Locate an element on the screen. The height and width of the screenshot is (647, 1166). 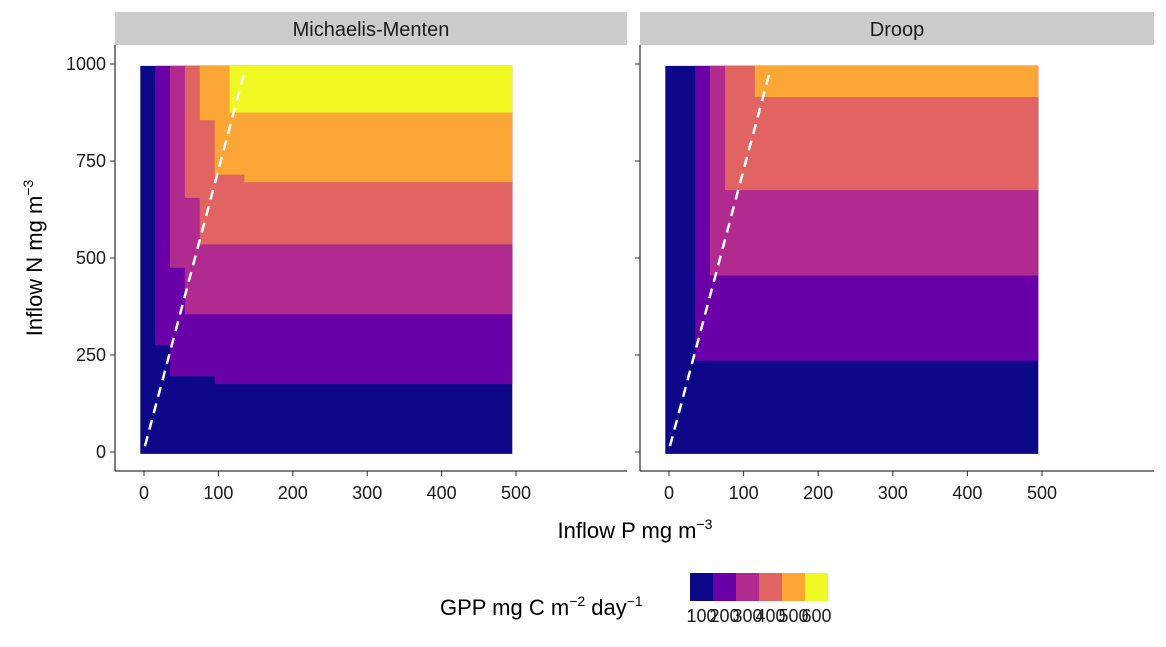
facet-strip-left is located at coordinates (371, 28).